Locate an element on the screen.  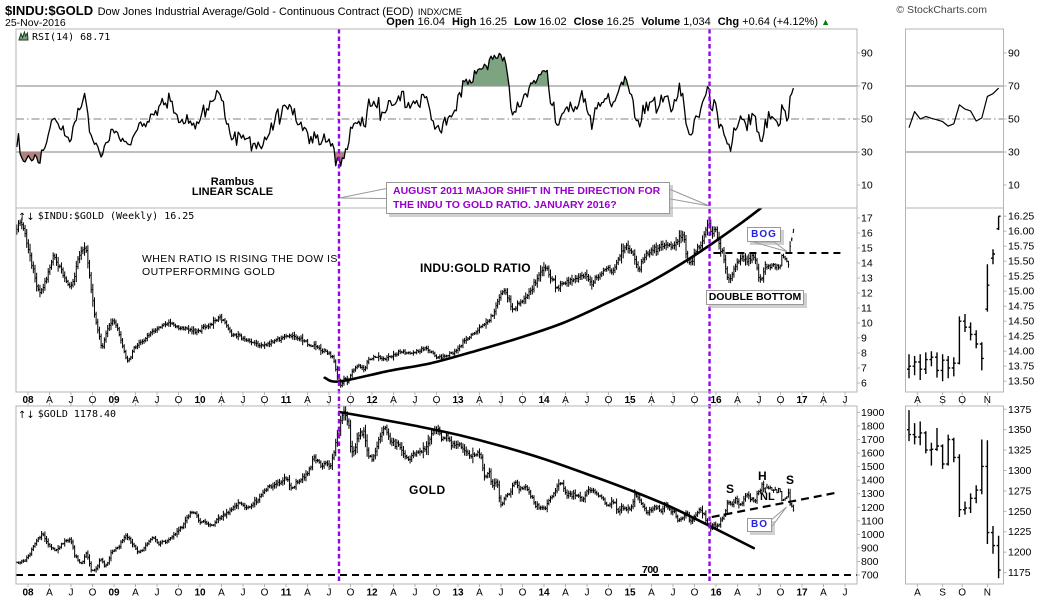
low-value: 16.02 is located at coordinates (553, 22).